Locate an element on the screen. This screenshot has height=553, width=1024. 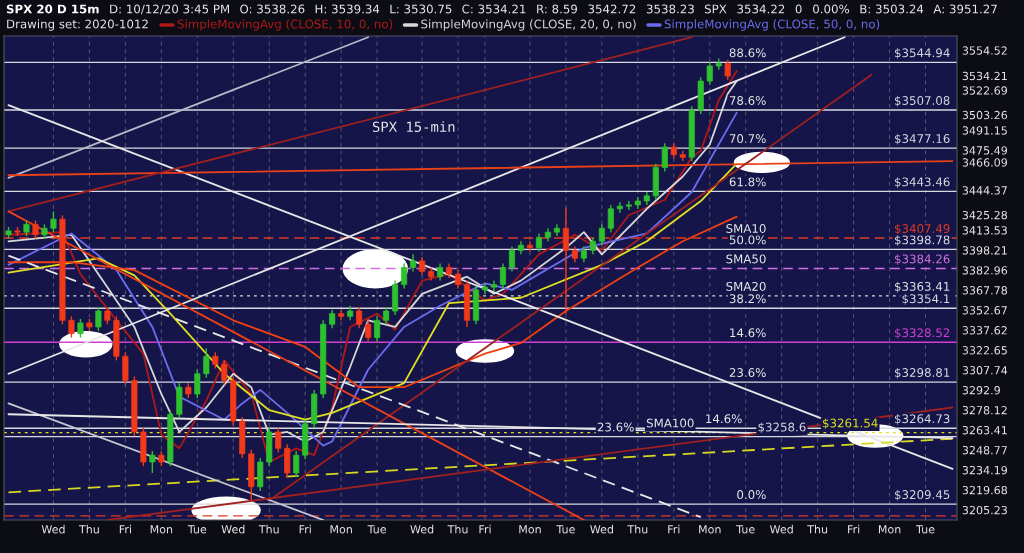
y-tick-label: 3307.74 is located at coordinates (985, 370).